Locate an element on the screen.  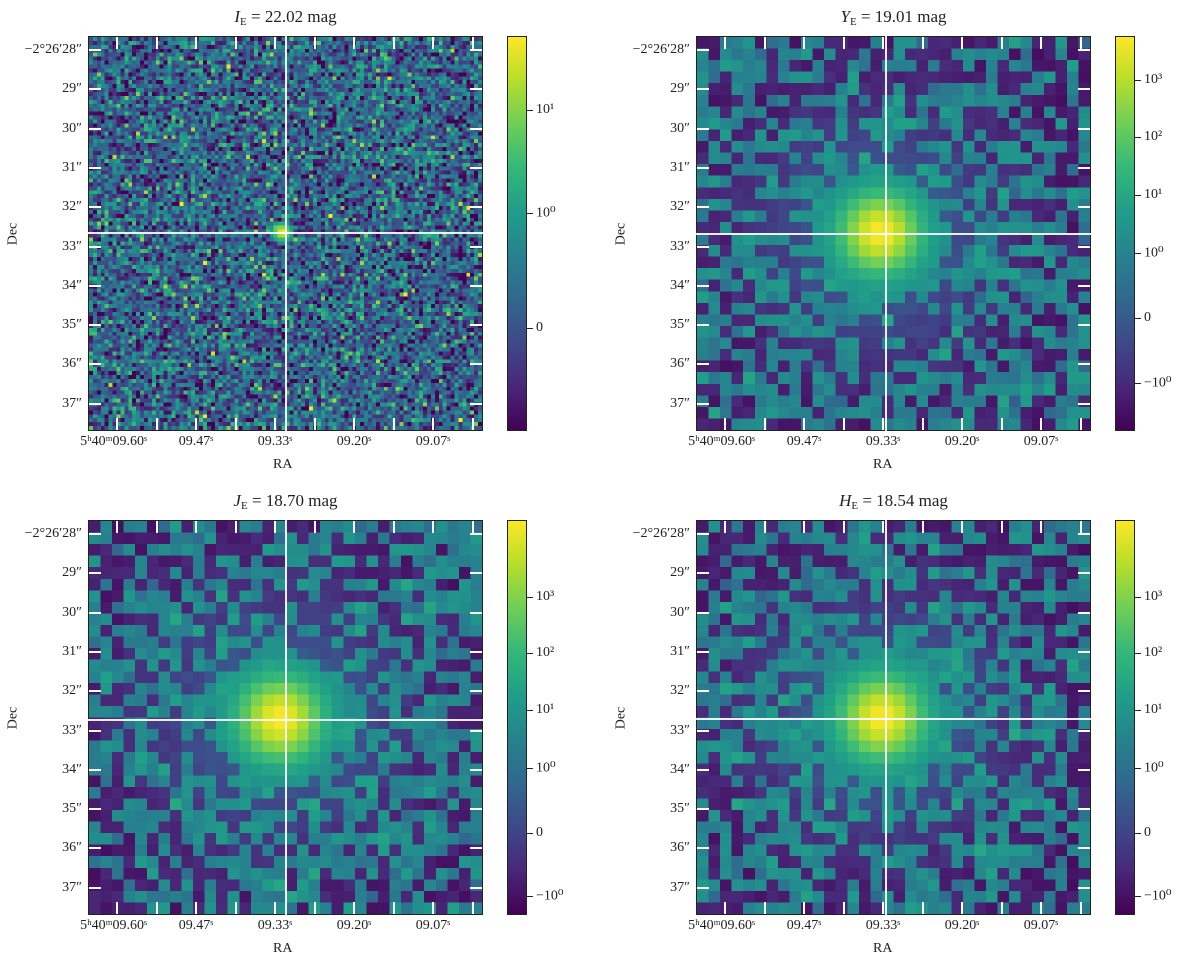
title-band: I is located at coordinates (237, 16).